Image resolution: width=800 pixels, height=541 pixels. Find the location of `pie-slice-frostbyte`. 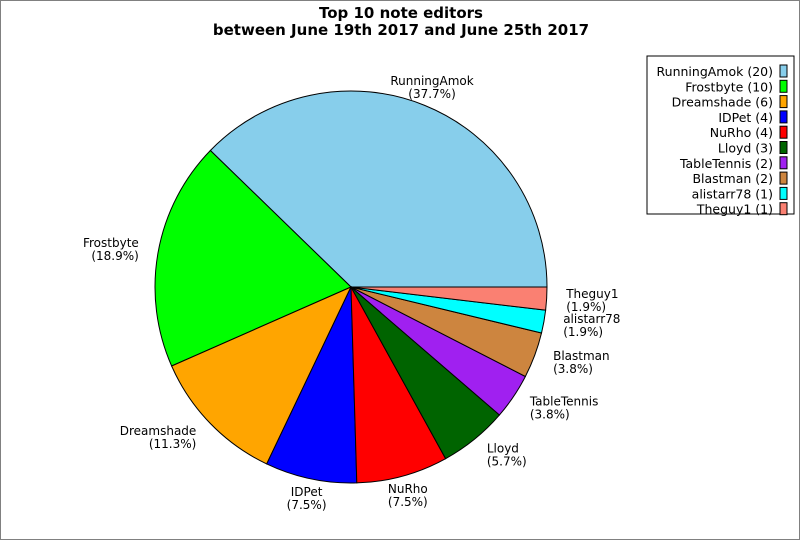

pie-slice-frostbyte is located at coordinates (253, 258).